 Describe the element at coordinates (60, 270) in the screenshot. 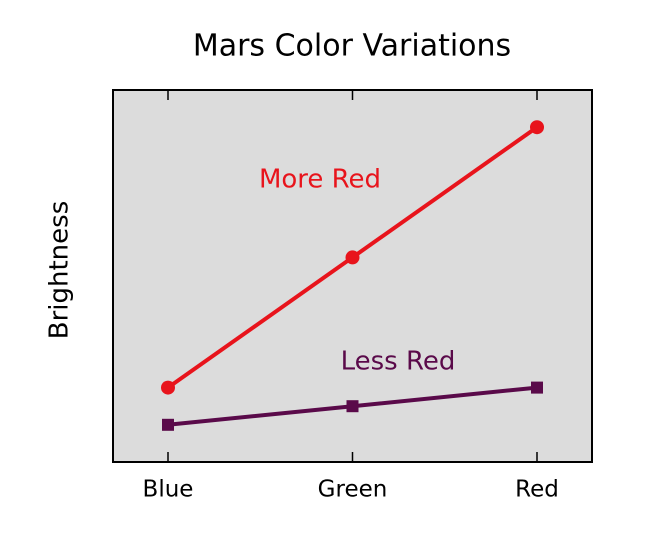

I see `y-axis-label: Brightness` at that location.